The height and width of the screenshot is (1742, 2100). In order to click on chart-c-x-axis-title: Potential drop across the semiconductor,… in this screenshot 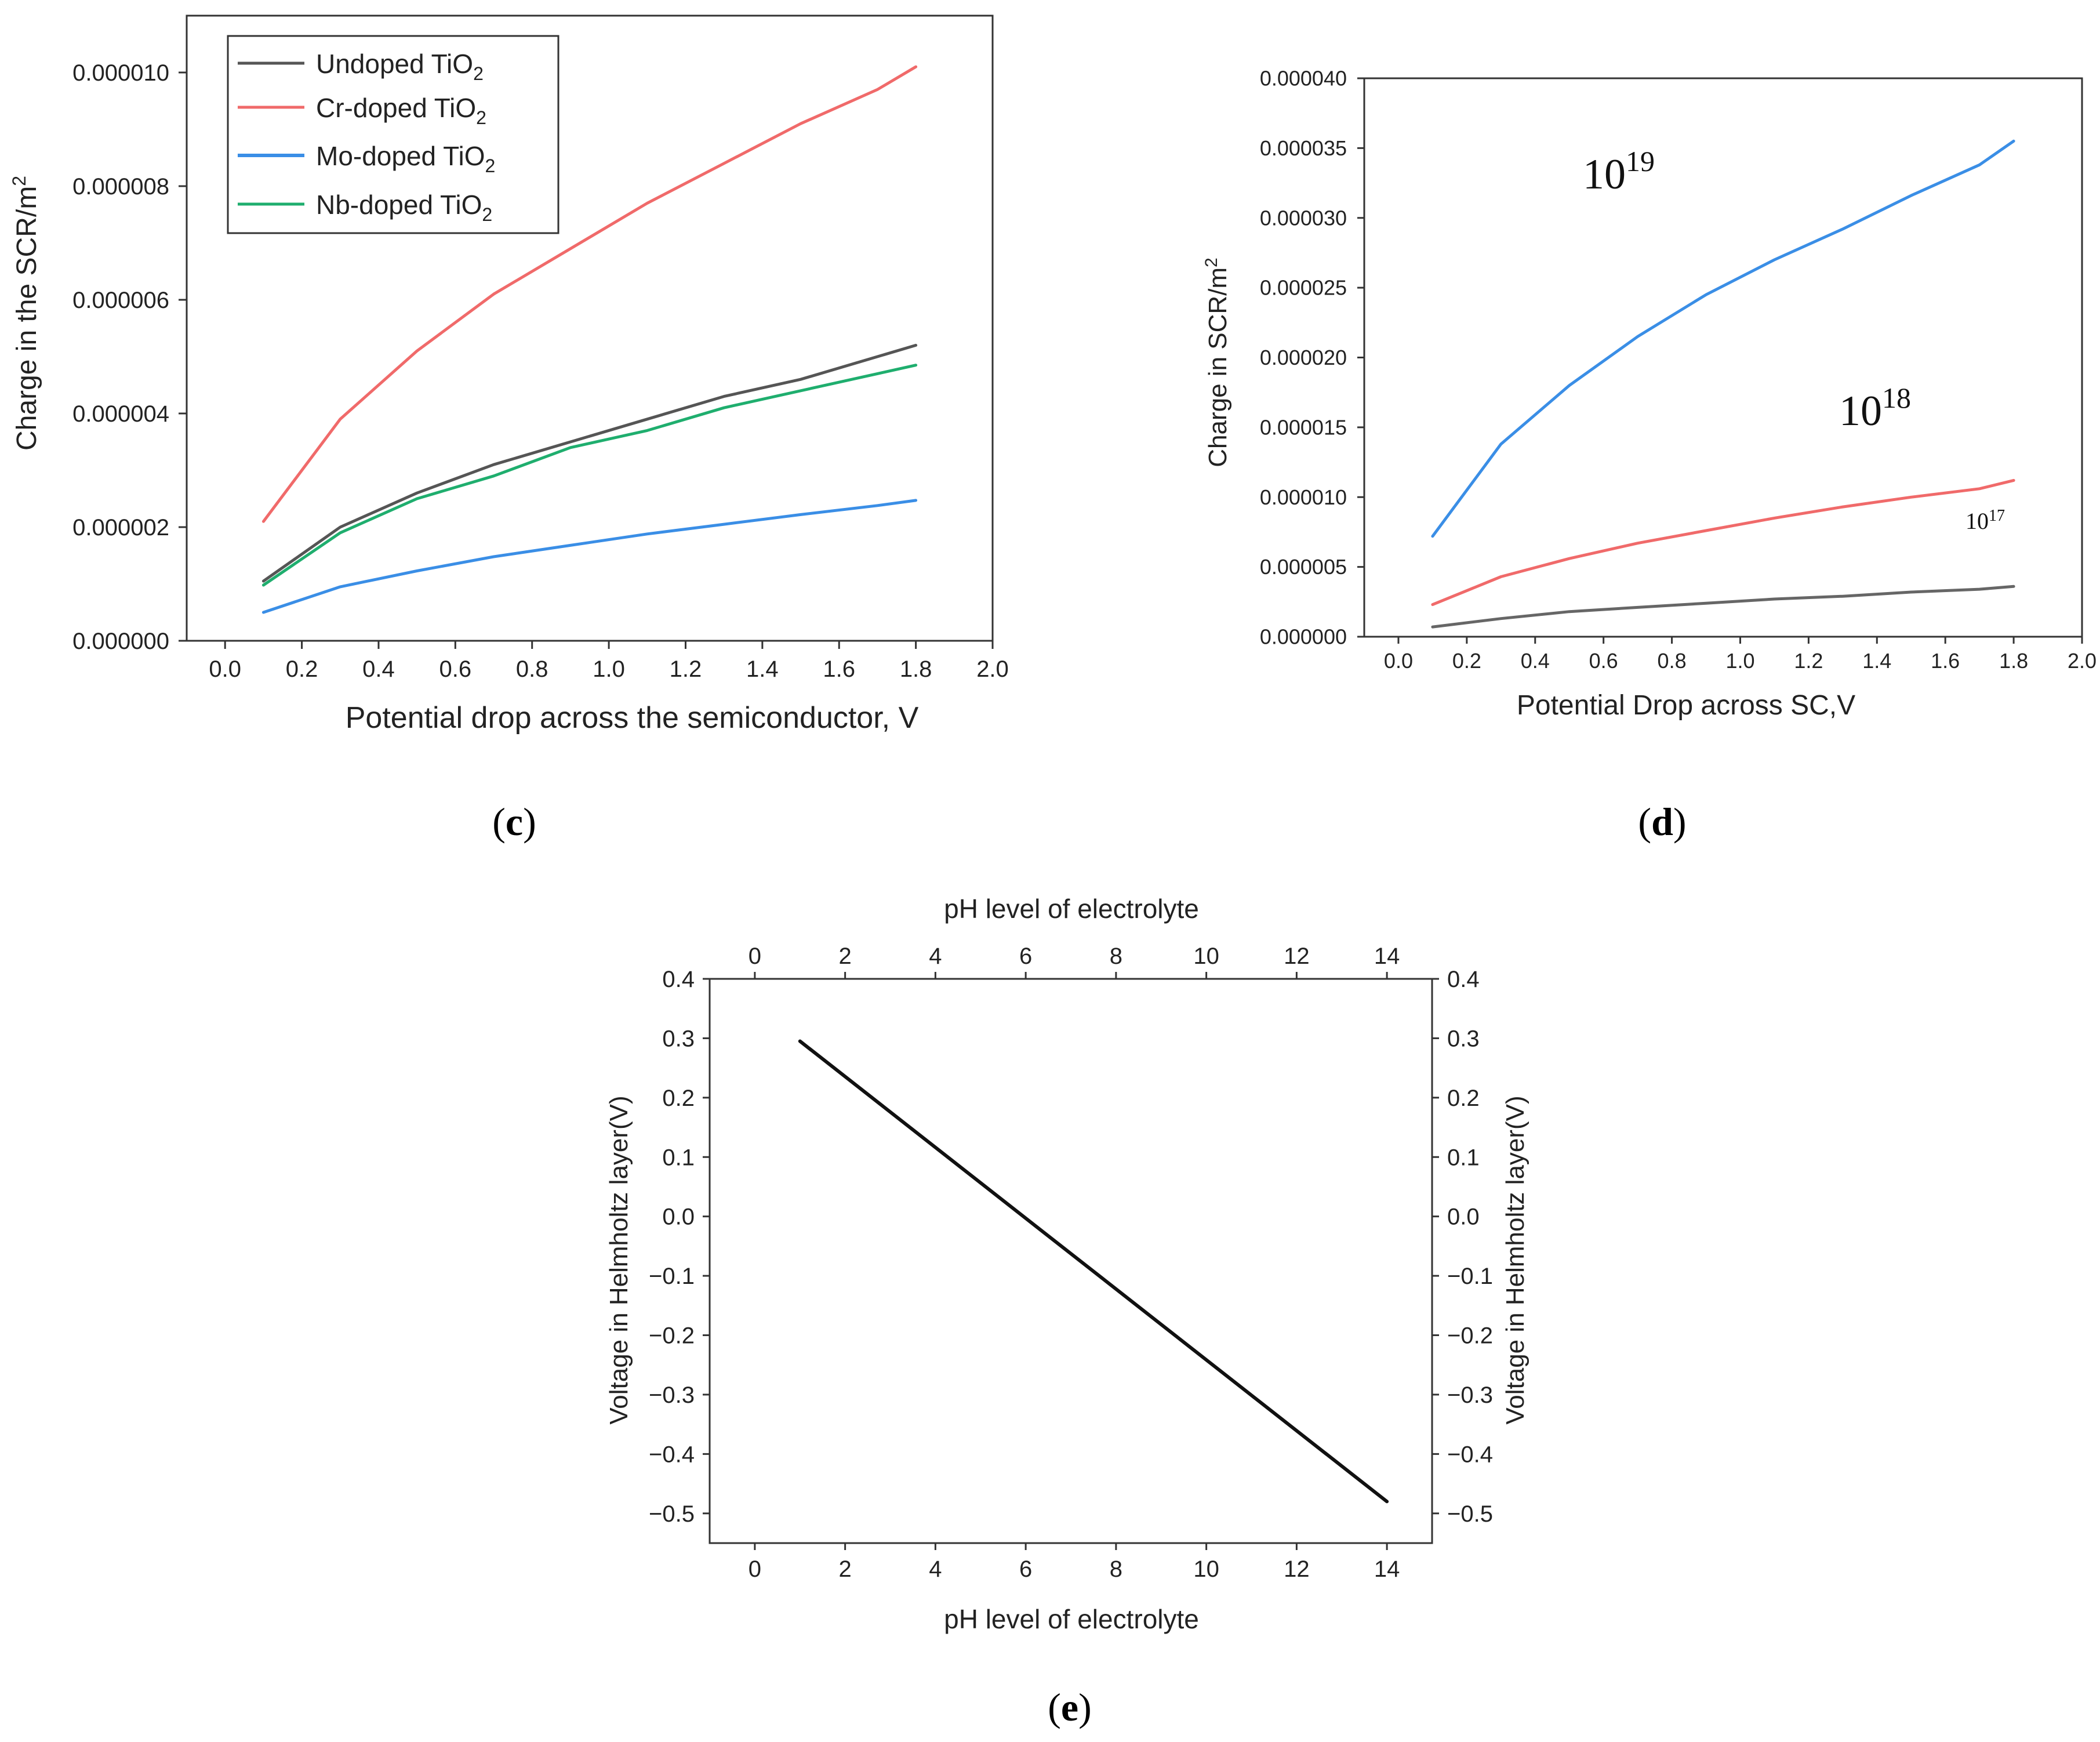, I will do `click(632, 718)`.